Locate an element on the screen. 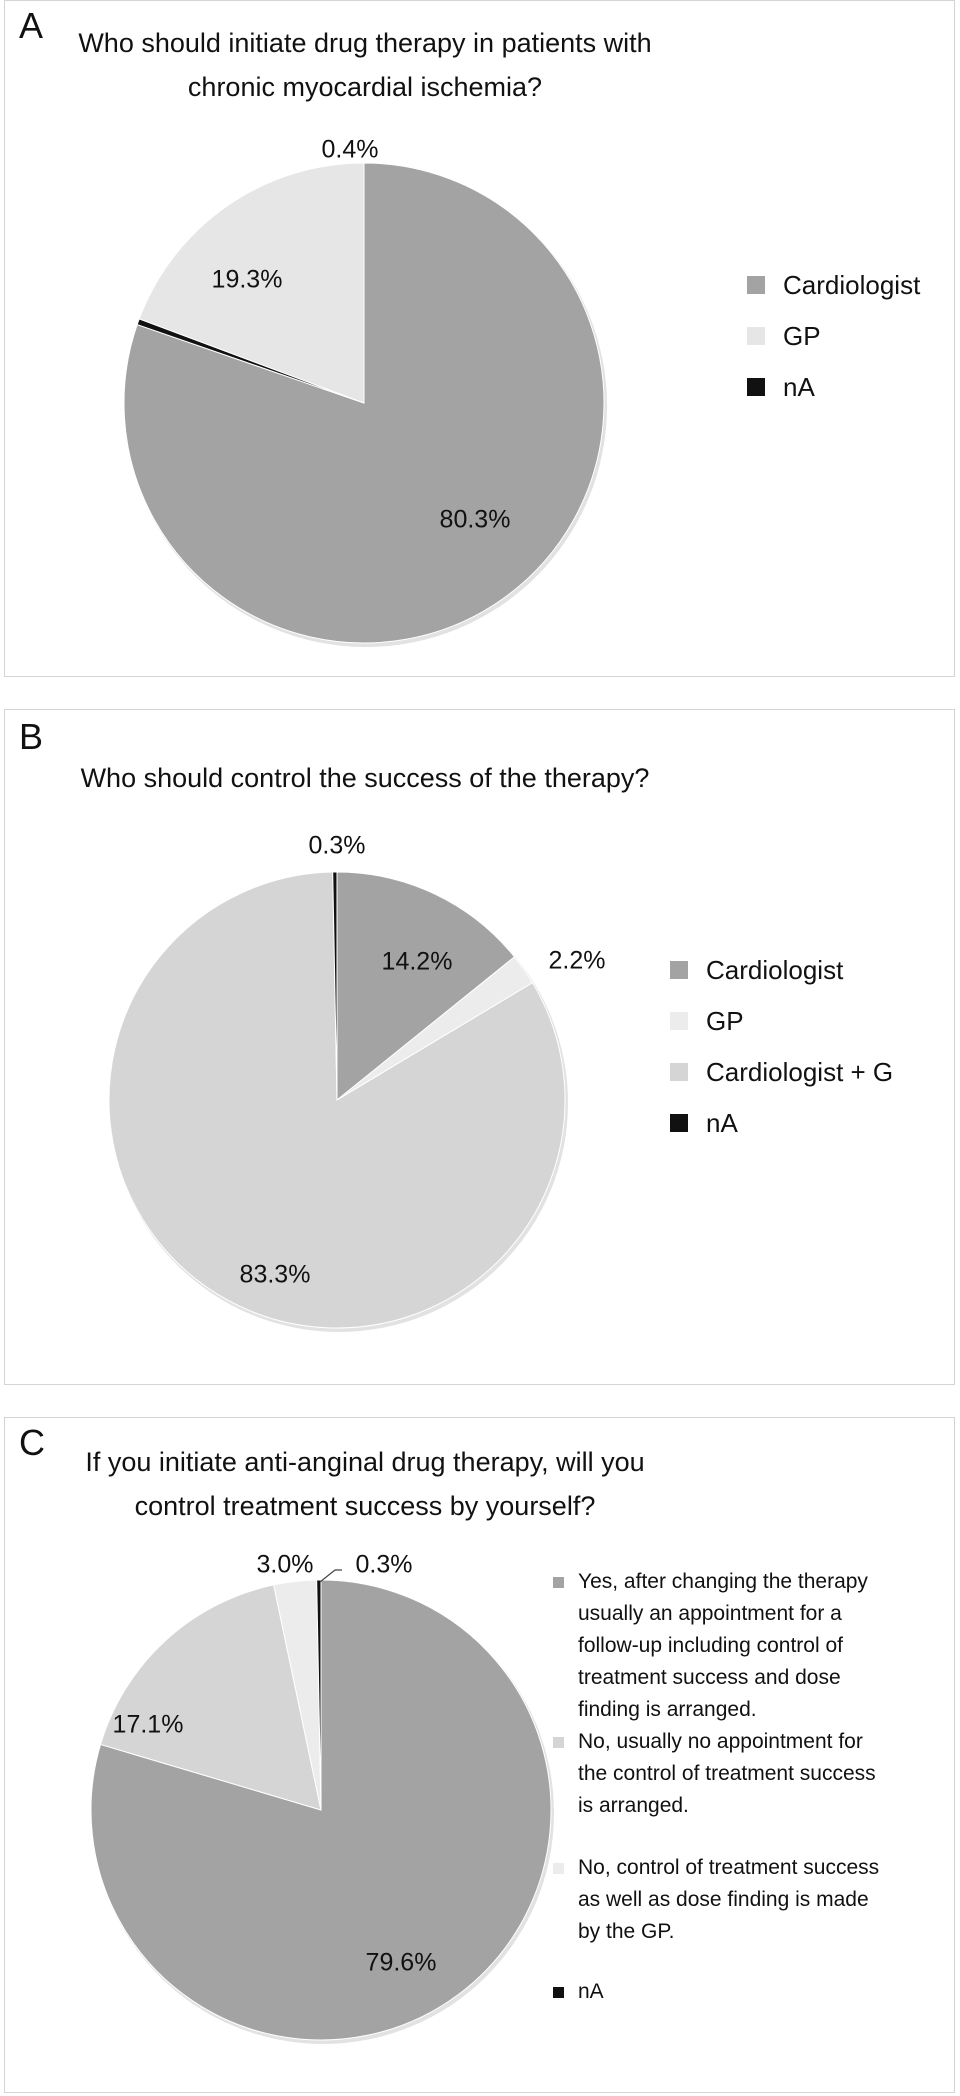 This screenshot has width=960, height=2096. slice-label: 79.6% is located at coordinates (401, 1963).